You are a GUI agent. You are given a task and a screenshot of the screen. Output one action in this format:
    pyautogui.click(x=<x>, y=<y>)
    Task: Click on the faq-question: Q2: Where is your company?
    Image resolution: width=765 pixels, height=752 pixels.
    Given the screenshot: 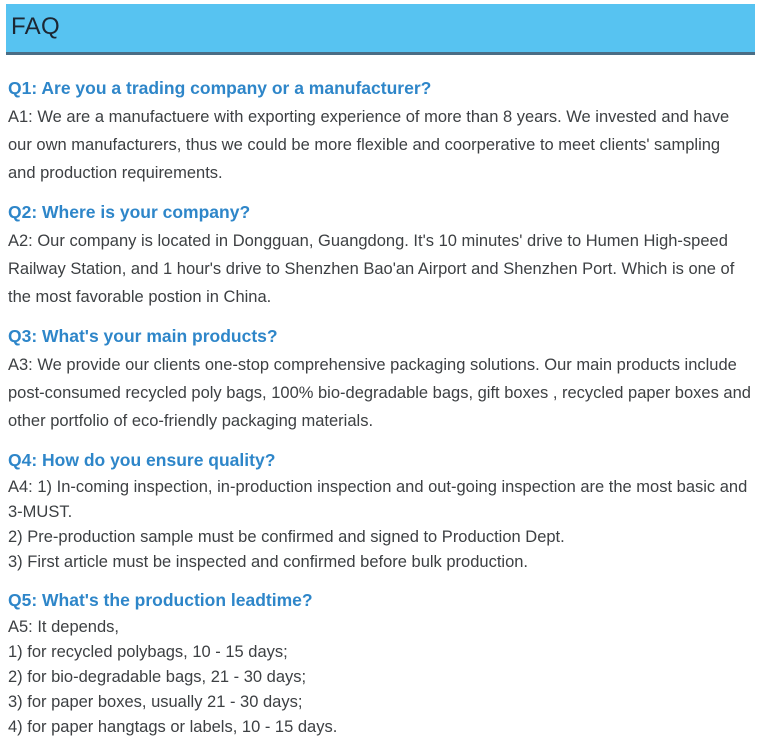 What is the action you would take?
    pyautogui.click(x=129, y=212)
    